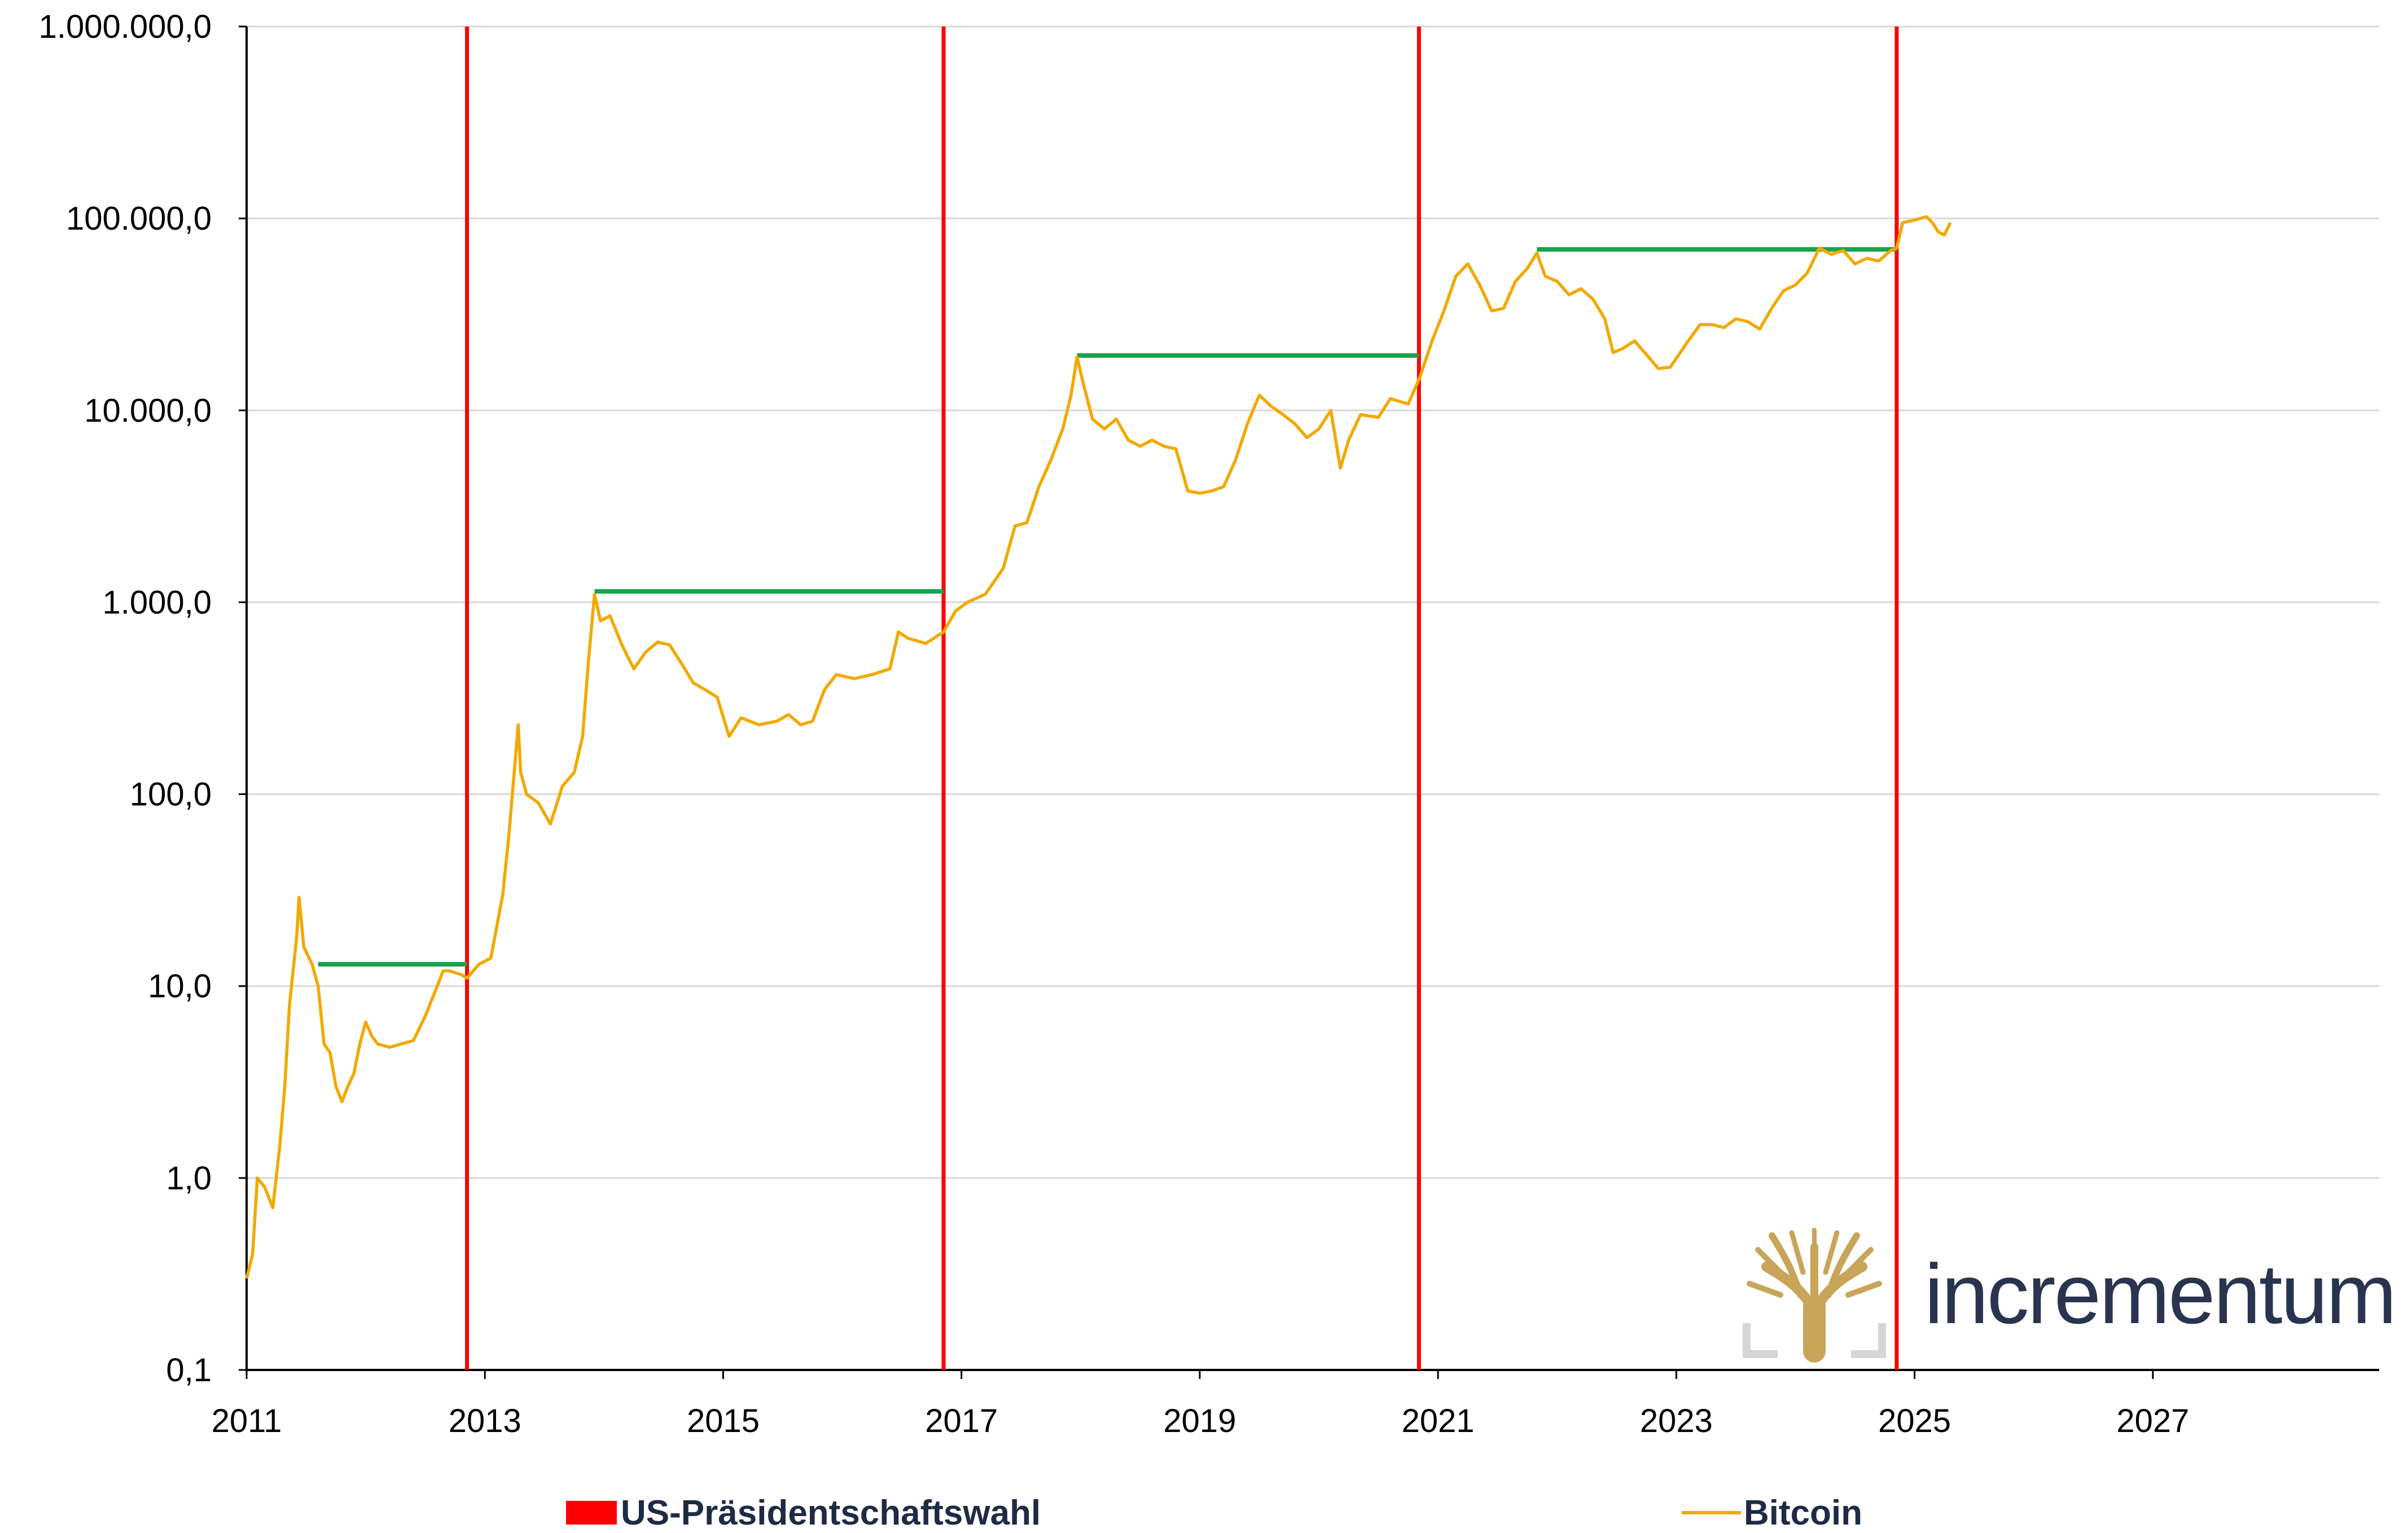 The image size is (2408, 1533). Describe the element at coordinates (180, 986) in the screenshot. I see `y-tick-label: 10,0` at that location.